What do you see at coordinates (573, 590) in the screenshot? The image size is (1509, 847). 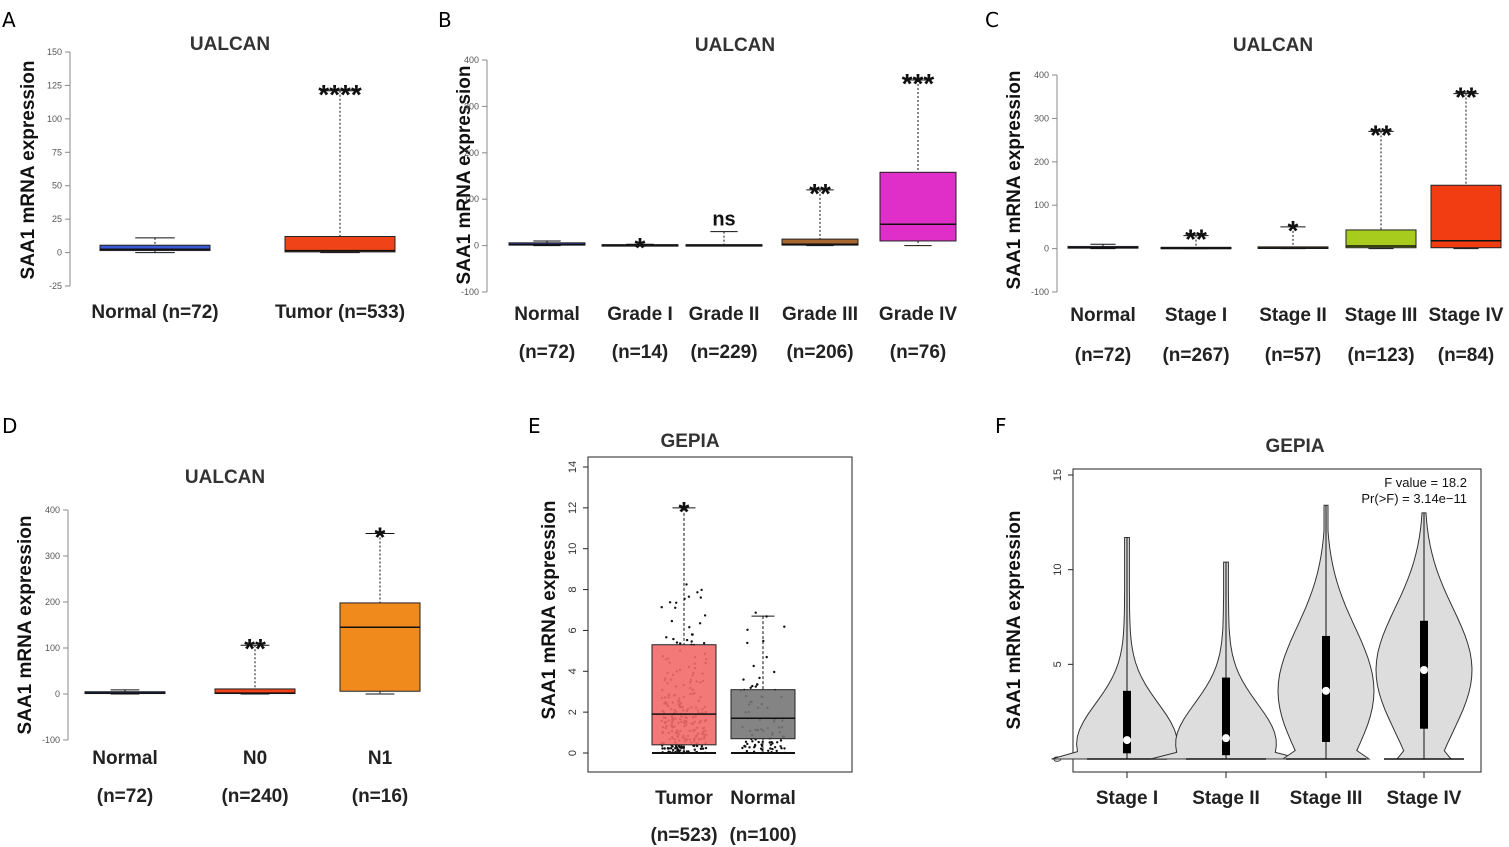 I see `y-tick-label: 8` at bounding box center [573, 590].